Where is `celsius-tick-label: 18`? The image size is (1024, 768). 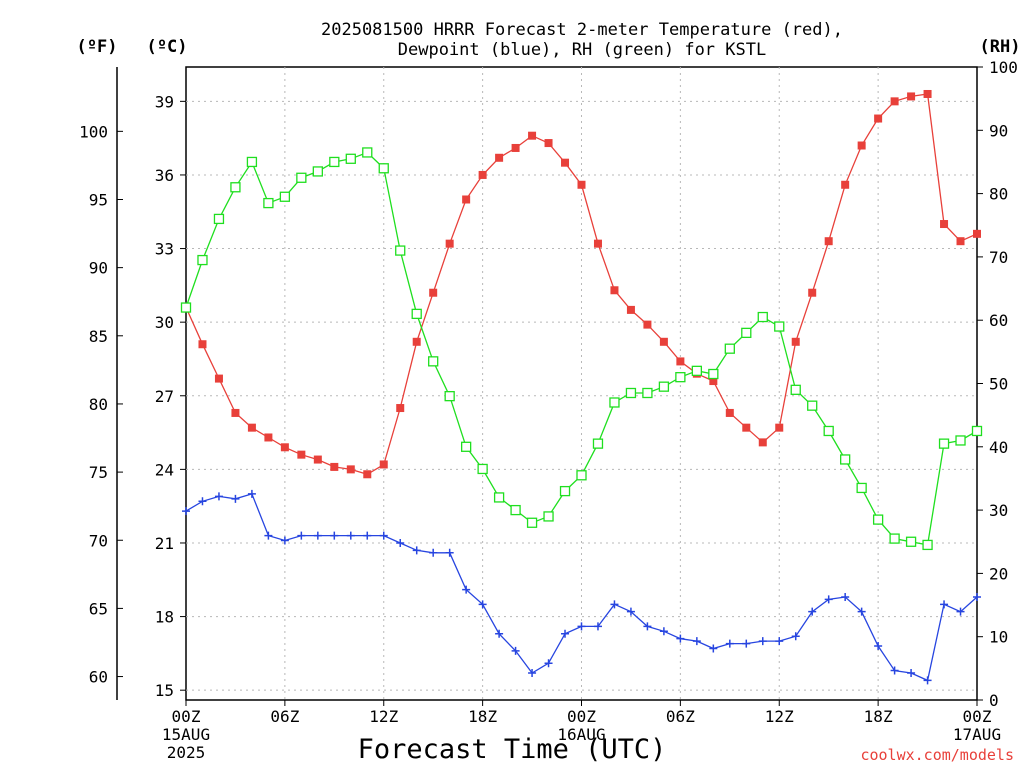
celsius-tick-label: 18 is located at coordinates (164, 617).